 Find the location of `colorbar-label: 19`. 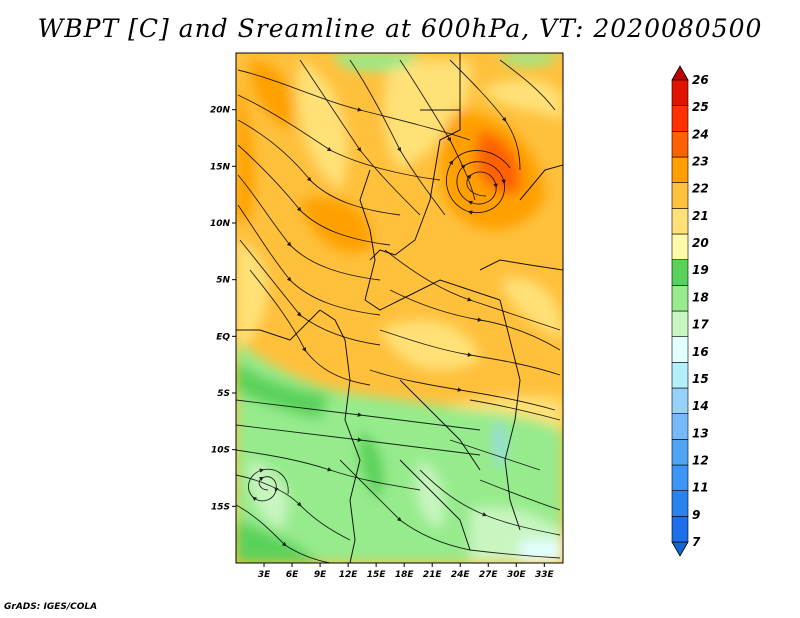

colorbar-label: 19 is located at coordinates (700, 270).